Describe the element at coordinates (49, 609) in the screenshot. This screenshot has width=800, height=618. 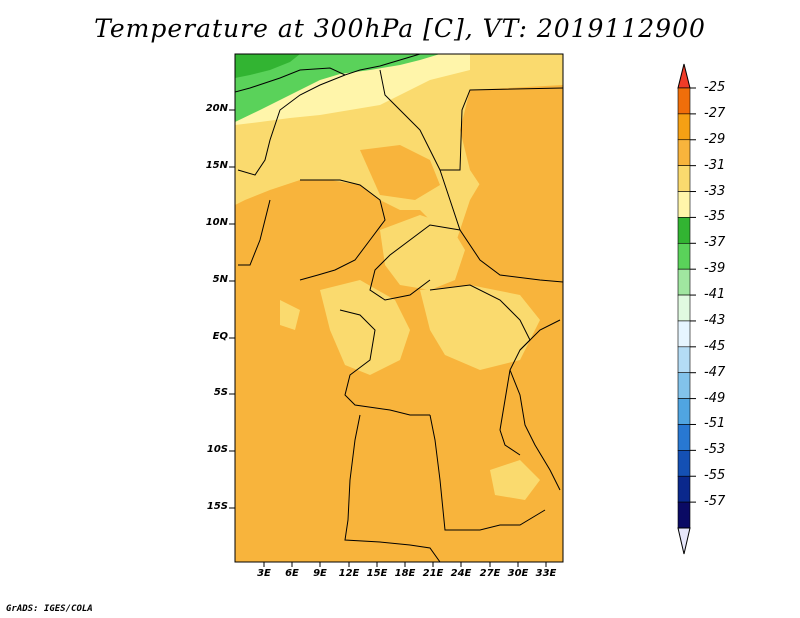
I see `grads-credit: GrADS: IGES/COLA` at that location.